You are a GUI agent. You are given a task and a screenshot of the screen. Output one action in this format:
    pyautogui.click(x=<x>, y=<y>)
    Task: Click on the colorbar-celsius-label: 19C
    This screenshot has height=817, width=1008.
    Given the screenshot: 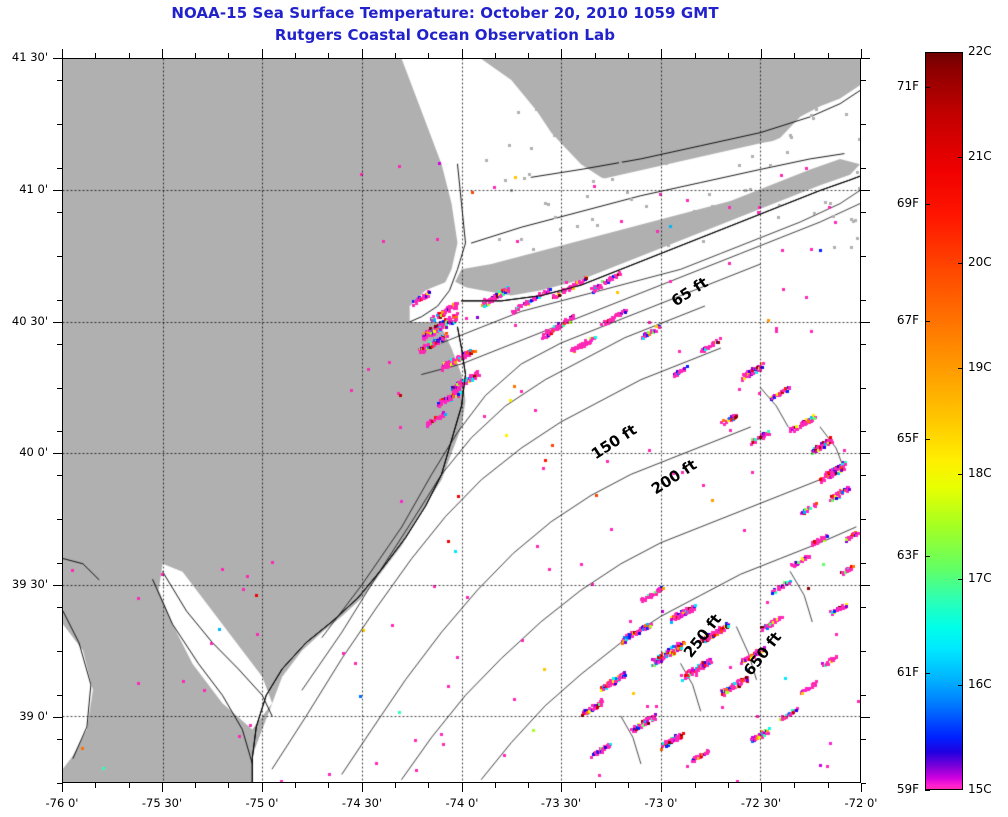 What is the action you would take?
    pyautogui.click(x=980, y=367)
    